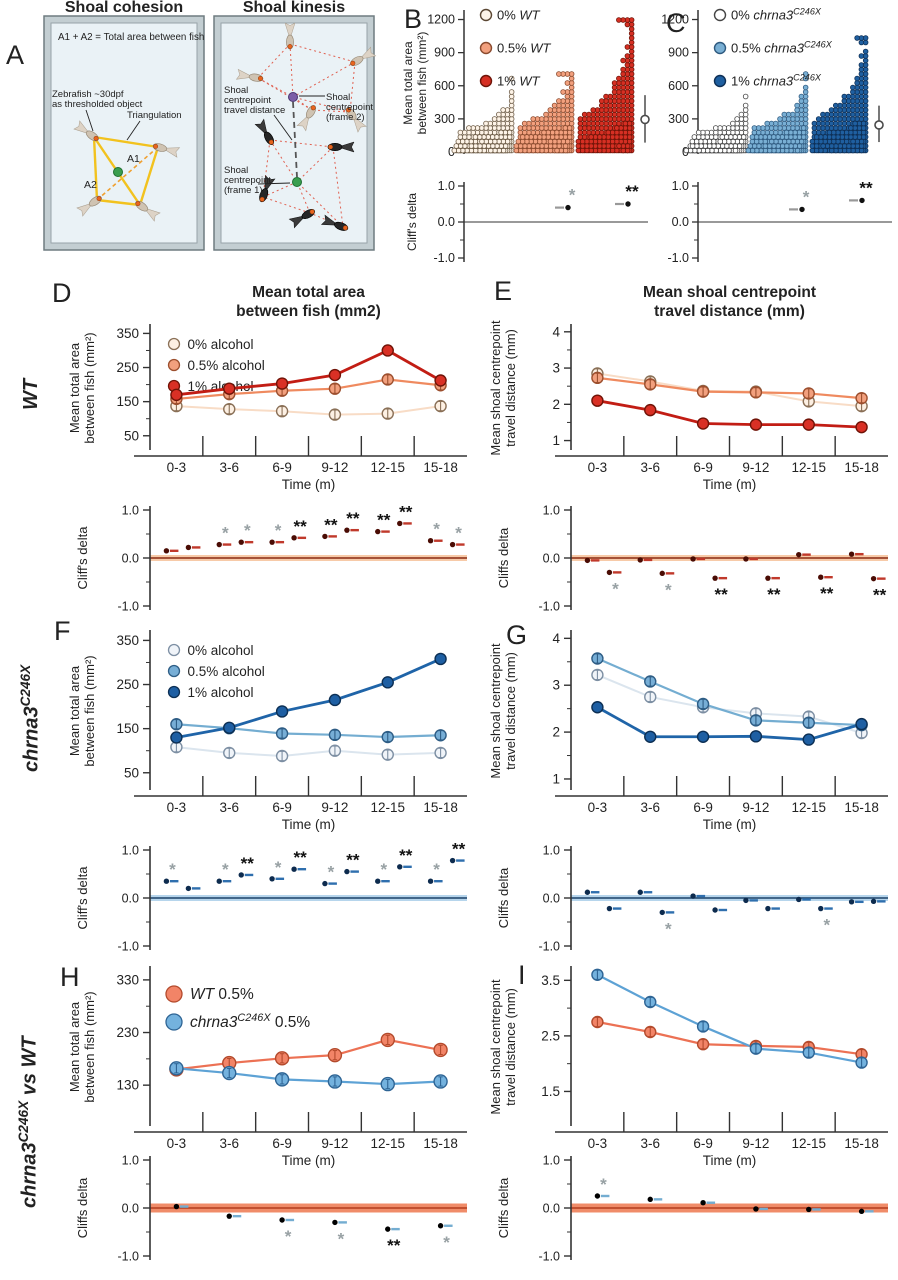 The width and height of the screenshot is (898, 1280). I want to click on svg-text: 1% alcohol, so click(221, 692).